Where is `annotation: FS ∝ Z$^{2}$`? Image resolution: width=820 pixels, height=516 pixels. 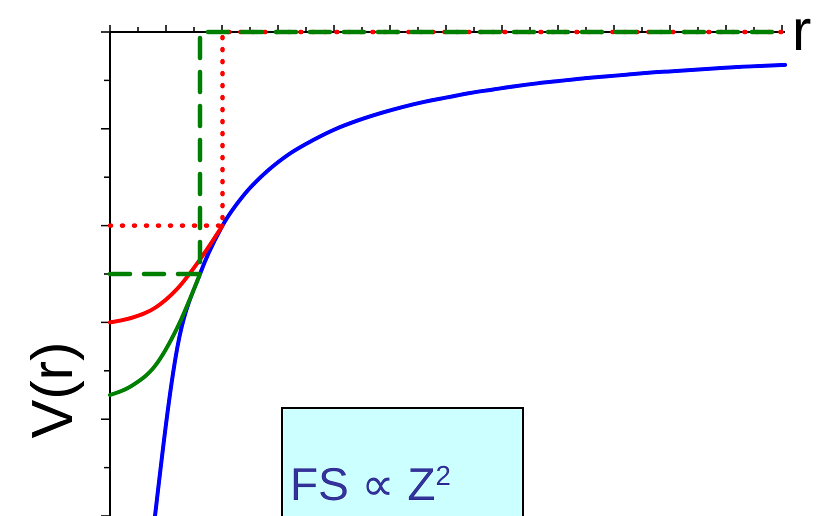 annotation: FS ∝ Z$^{2}$ is located at coordinates (370, 484).